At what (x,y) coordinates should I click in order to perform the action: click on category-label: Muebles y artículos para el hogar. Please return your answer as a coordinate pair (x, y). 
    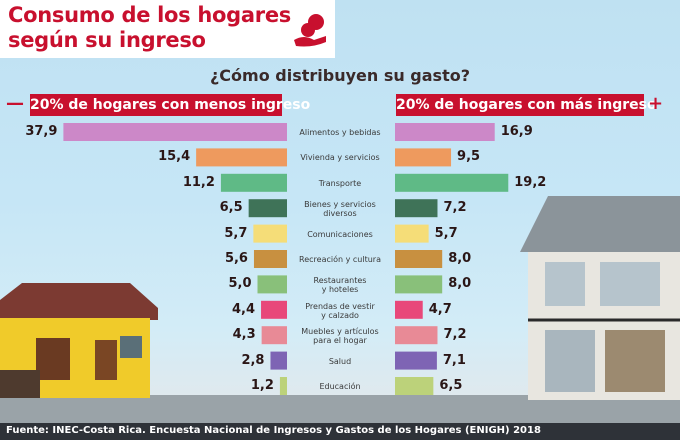
    Looking at the image, I should click on (340, 336).